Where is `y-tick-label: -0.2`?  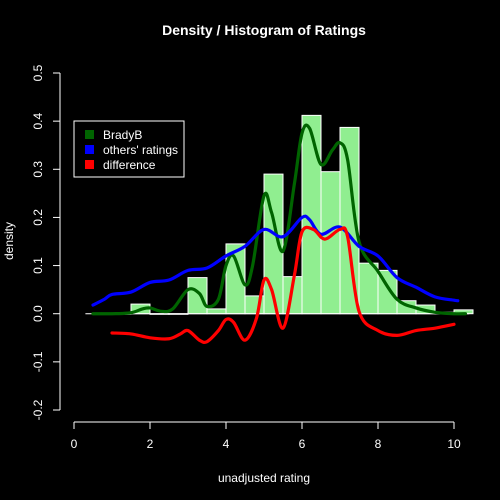
y-tick-label: -0.2 is located at coordinates (38, 409).